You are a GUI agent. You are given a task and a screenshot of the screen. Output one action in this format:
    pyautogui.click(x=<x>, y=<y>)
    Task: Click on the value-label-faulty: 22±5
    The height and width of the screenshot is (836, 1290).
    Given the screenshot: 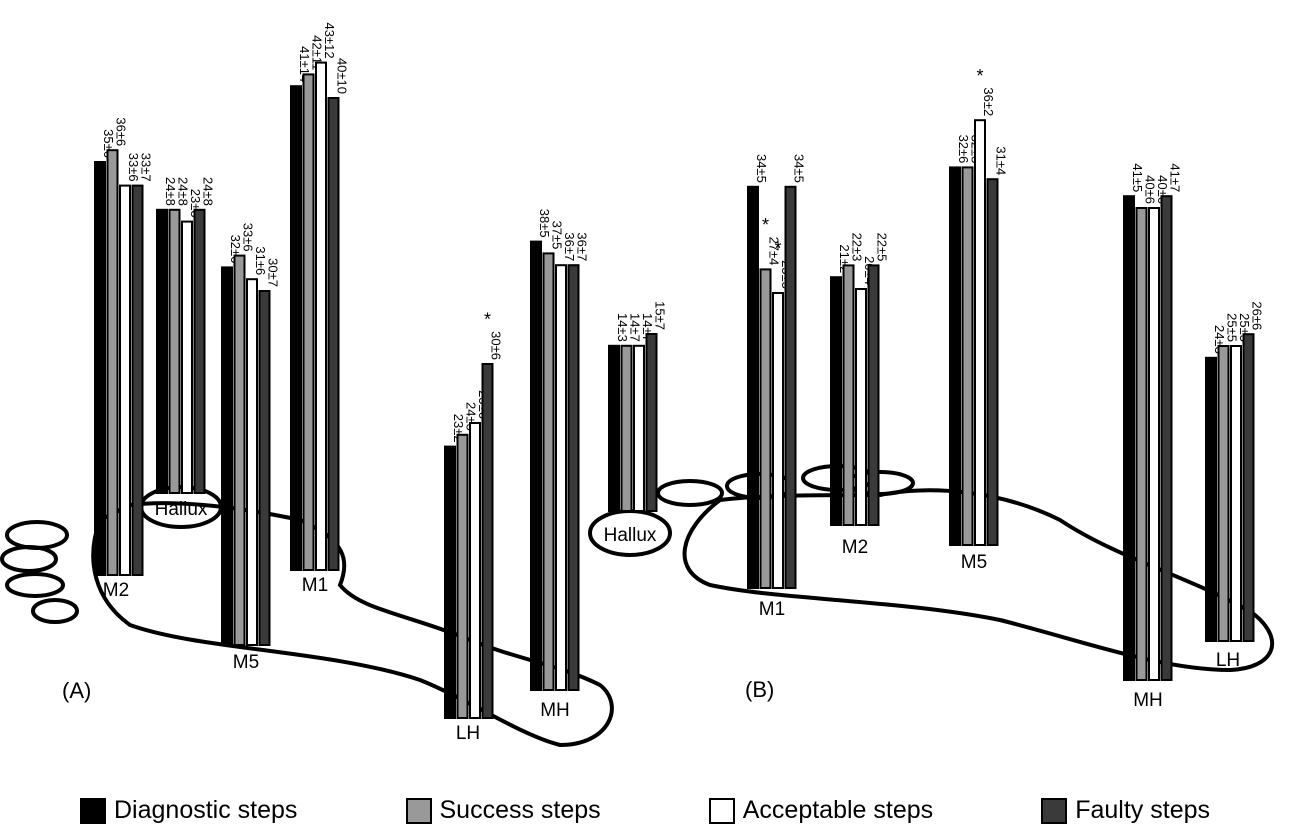 What is the action you would take?
    pyautogui.click(x=882, y=247)
    